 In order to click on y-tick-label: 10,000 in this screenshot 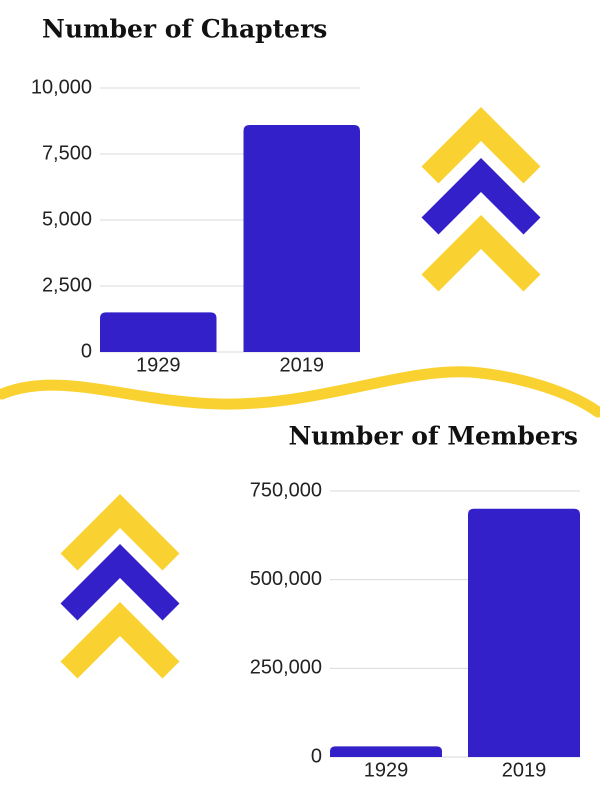, I will do `click(61, 87)`.